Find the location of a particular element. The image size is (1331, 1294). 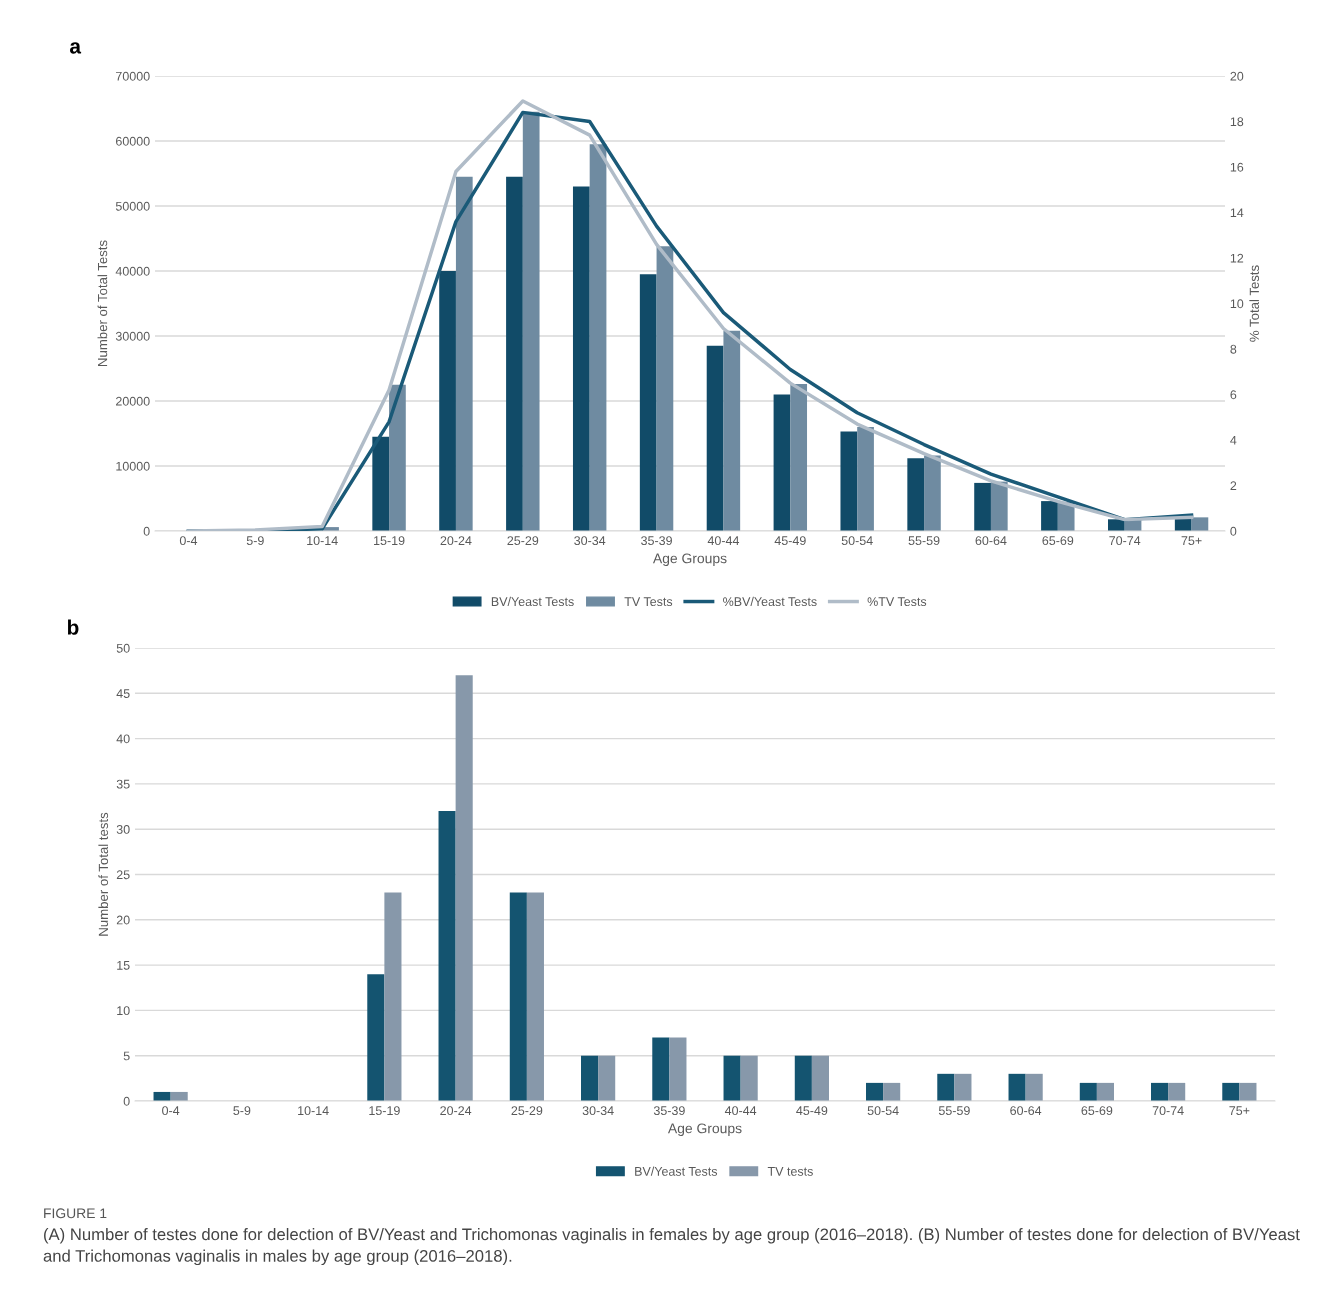

y-tick-label: 40000 is located at coordinates (132, 271).